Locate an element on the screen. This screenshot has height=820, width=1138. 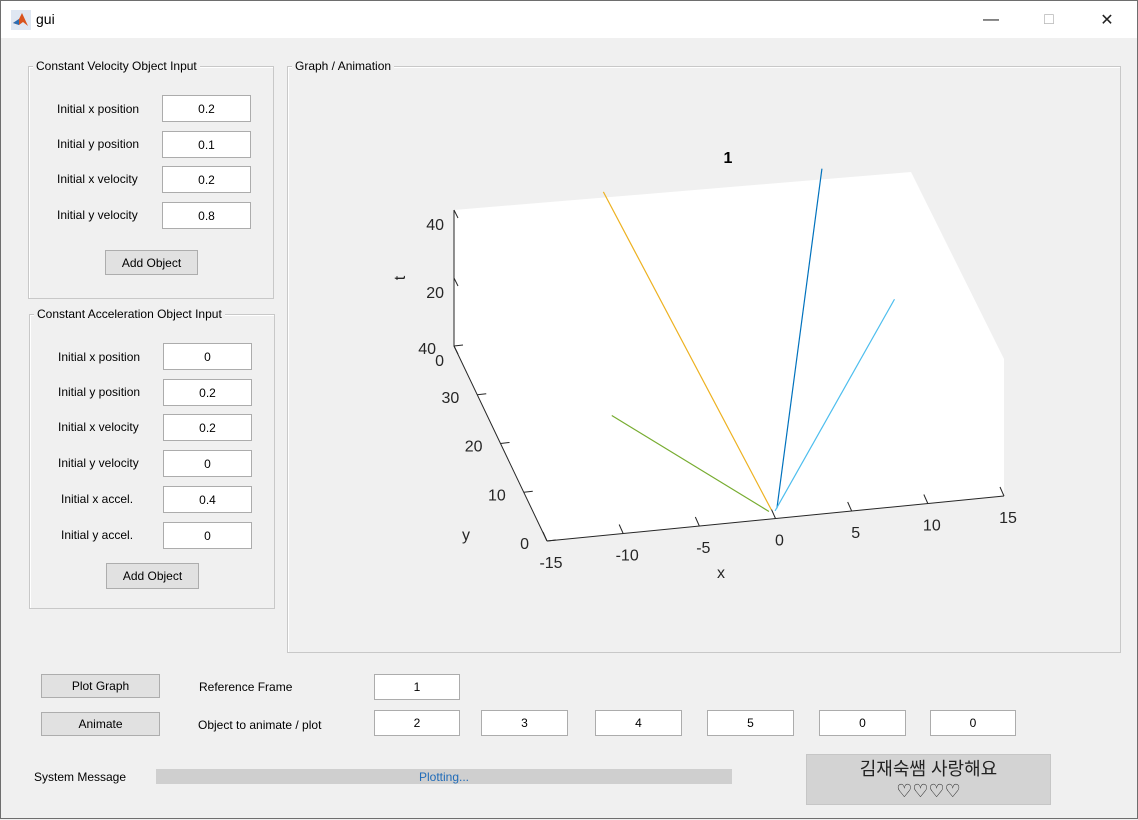
maximize-button: □ is located at coordinates (1049, 19).